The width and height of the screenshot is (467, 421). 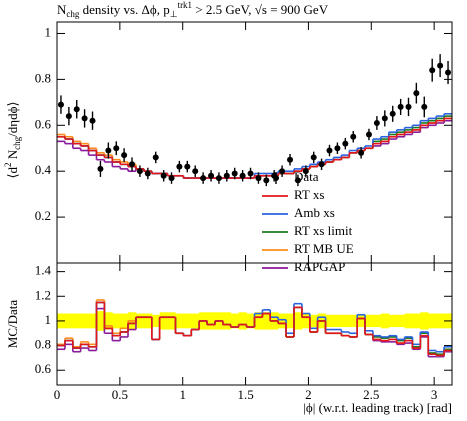 What do you see at coordinates (12, 324) in the screenshot?
I see `ratio-y-label: MC/Data` at bounding box center [12, 324].